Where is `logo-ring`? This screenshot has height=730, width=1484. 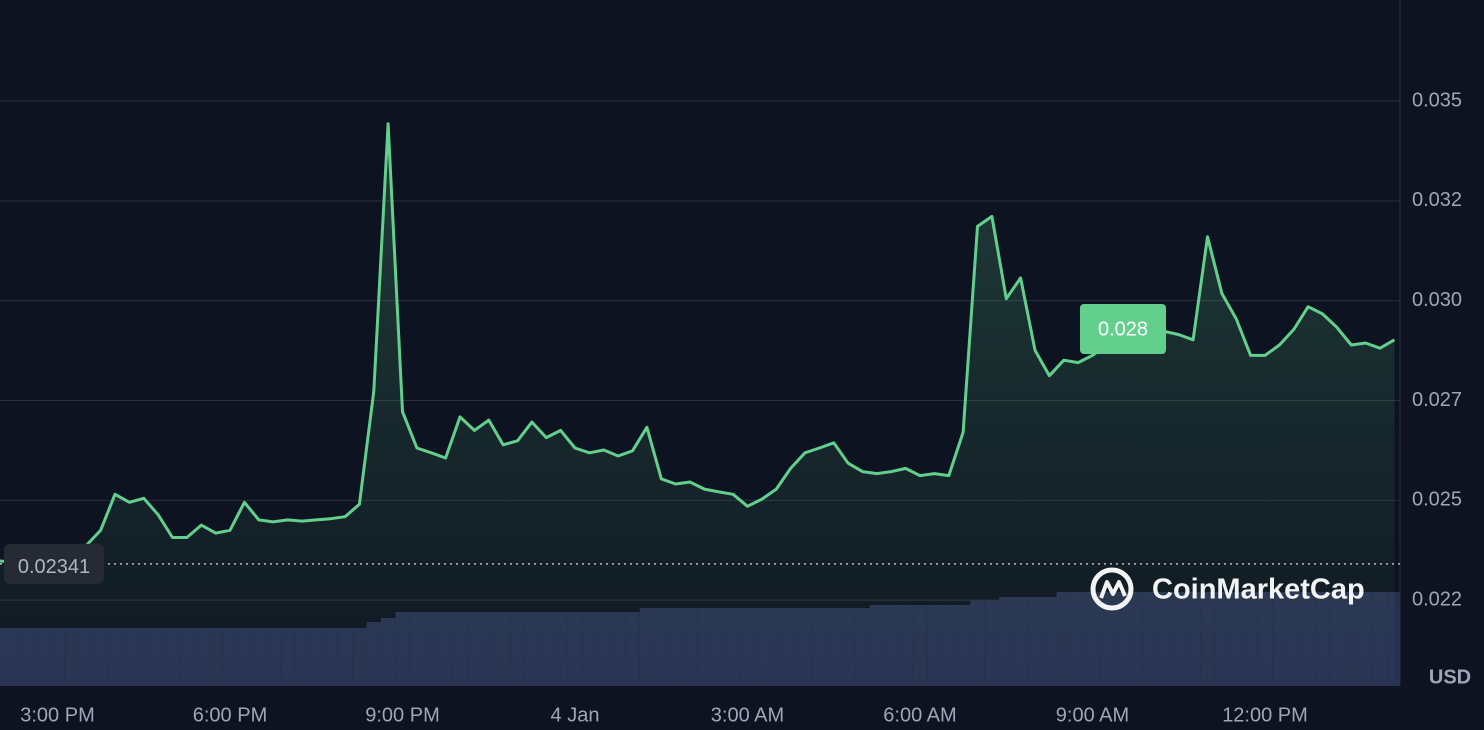 logo-ring is located at coordinates (1112, 589).